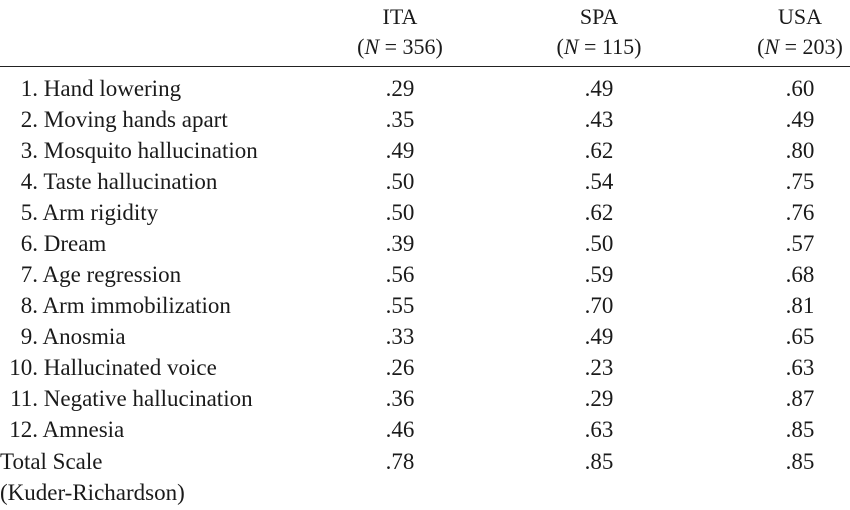 The width and height of the screenshot is (850, 510). What do you see at coordinates (800, 243) in the screenshot?
I see `cell-usa: .57` at bounding box center [800, 243].